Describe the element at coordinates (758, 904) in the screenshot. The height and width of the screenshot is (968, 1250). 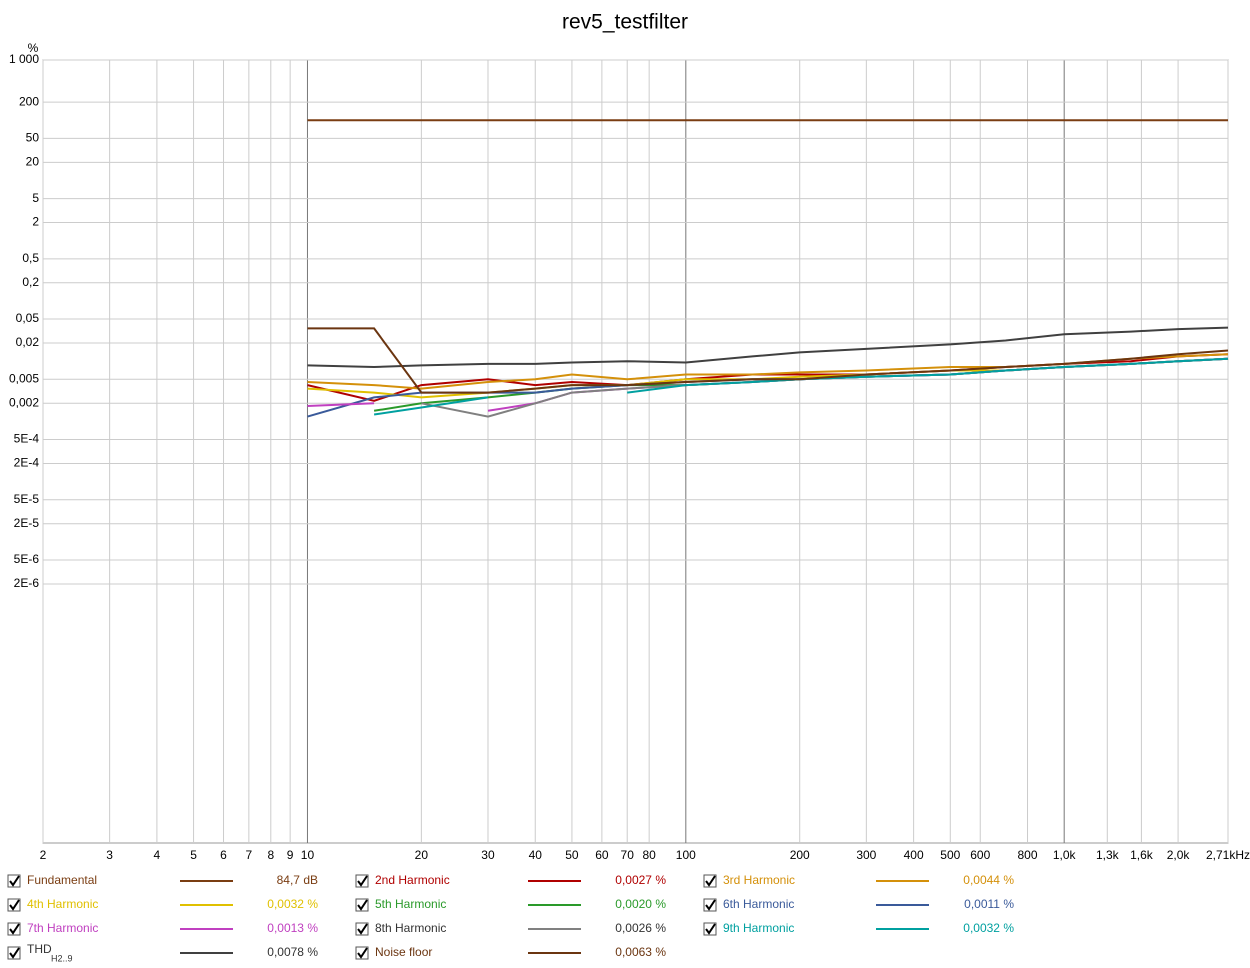
I see `legend-name: 6th Harmonic` at that location.